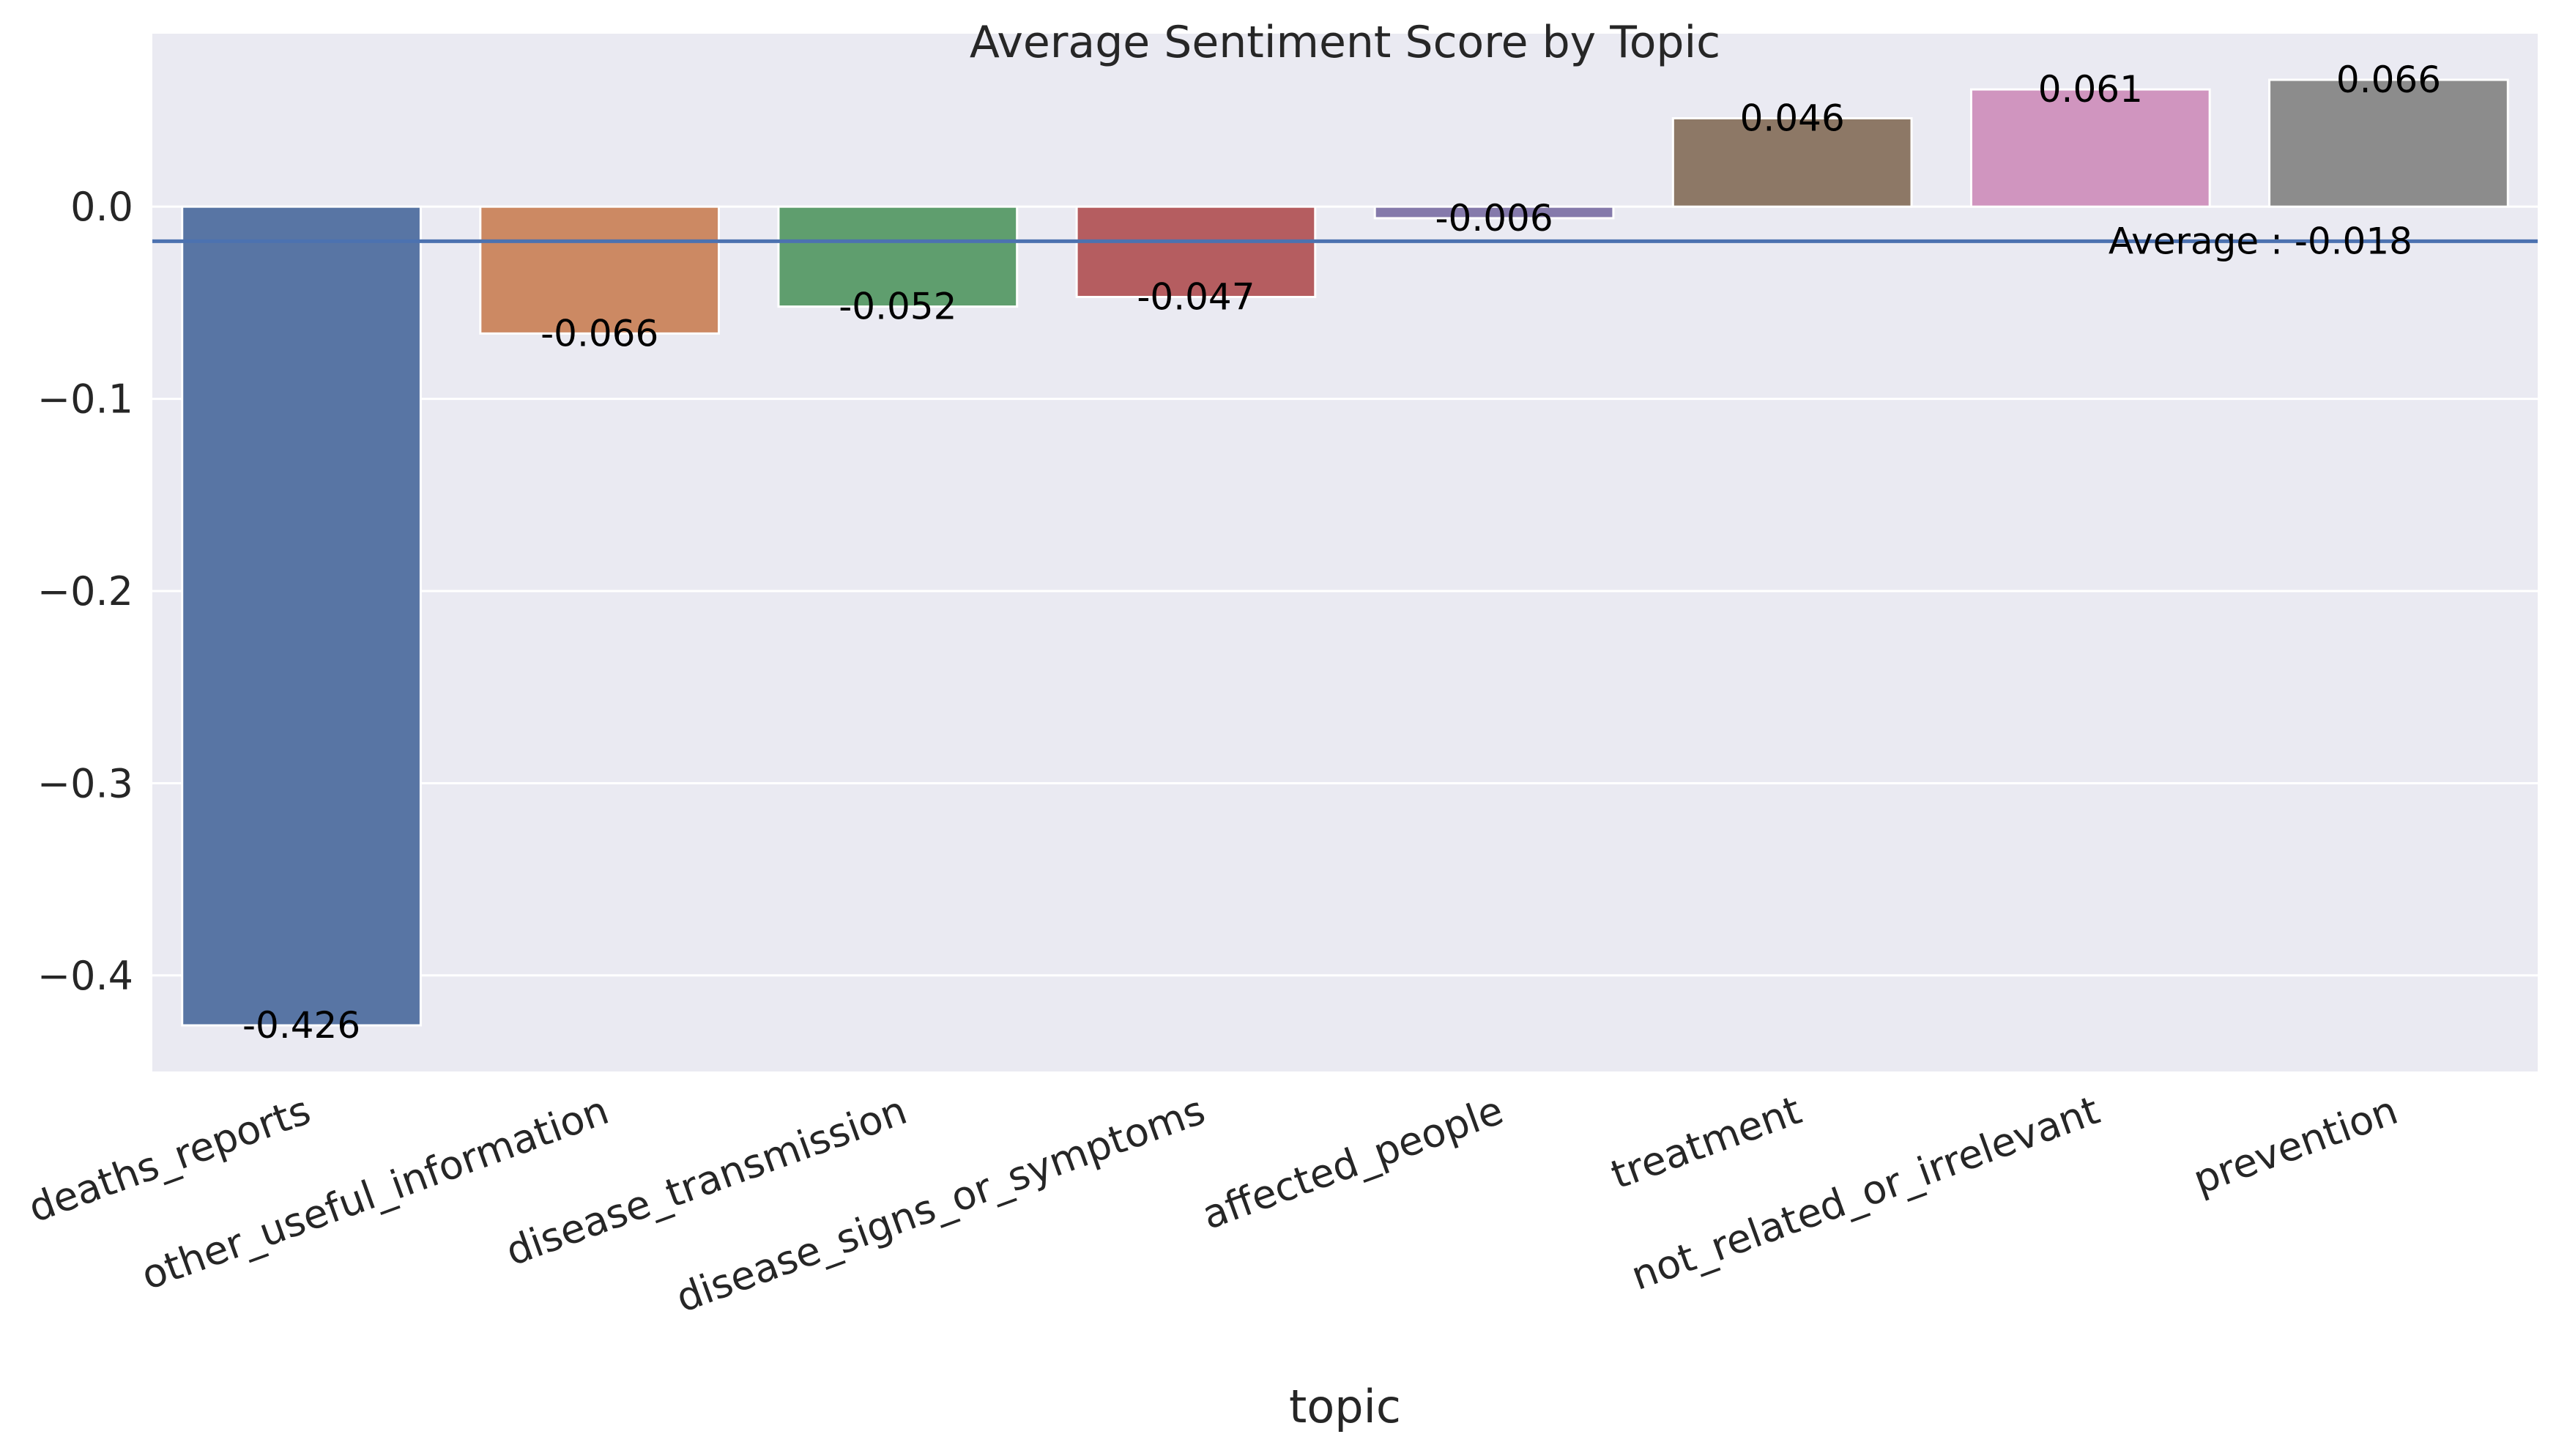  I want to click on value-label: -0.066, so click(599, 333).